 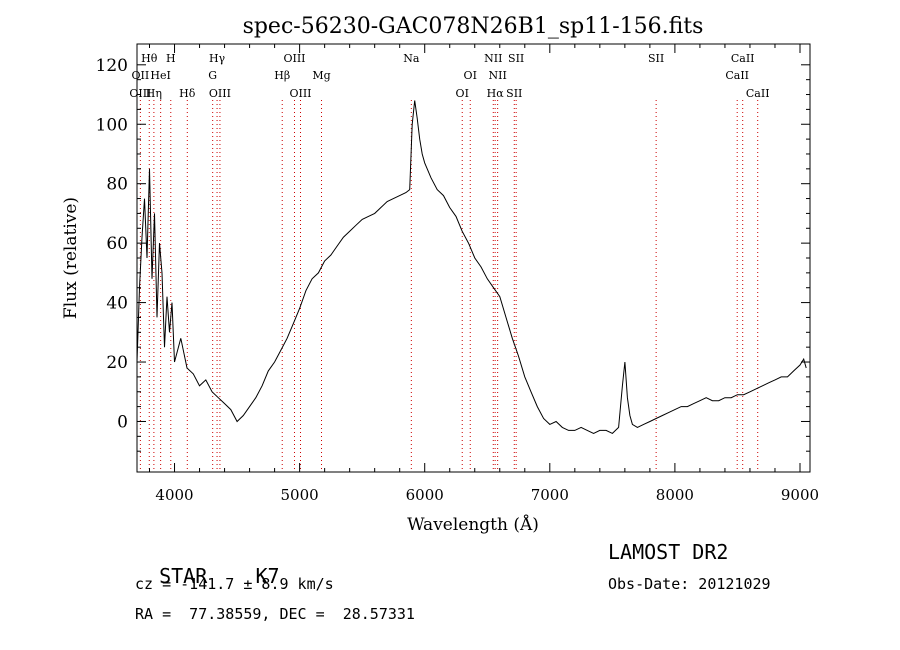 I want to click on x-tick-label: 9000, so click(x=800, y=495).